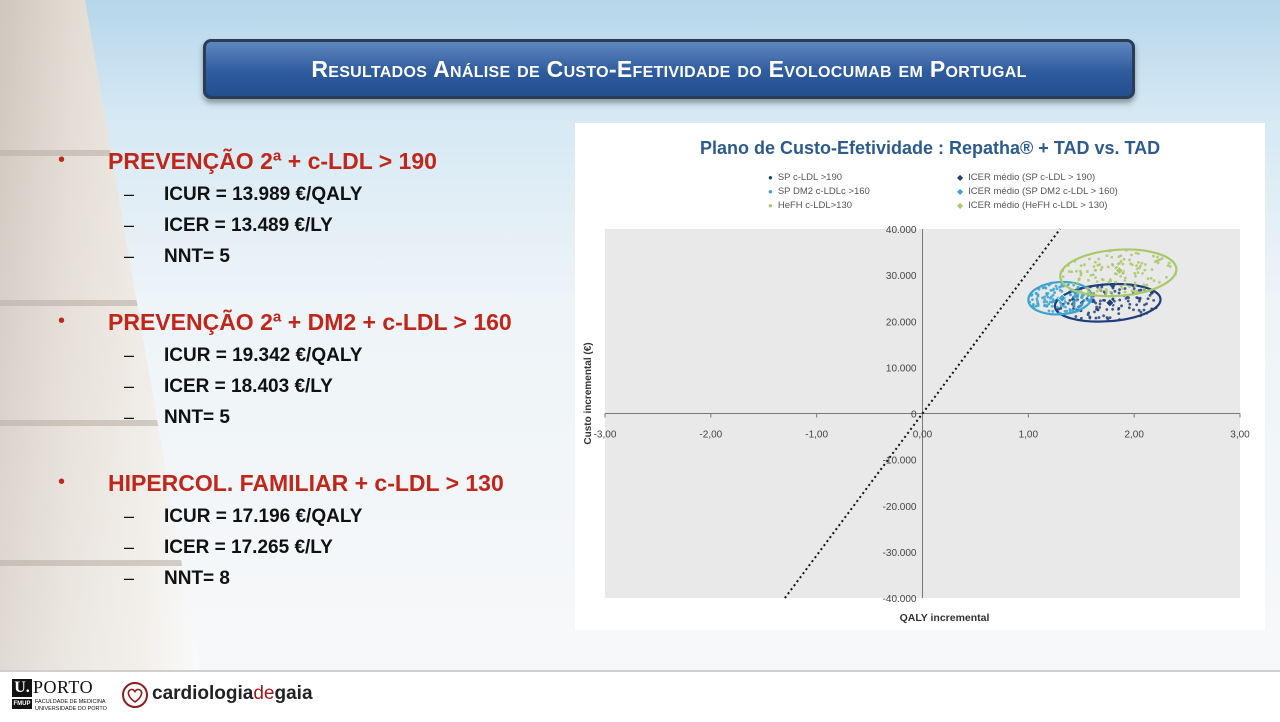  What do you see at coordinates (945, 618) in the screenshot?
I see `x-axis-label: QALY incremental` at bounding box center [945, 618].